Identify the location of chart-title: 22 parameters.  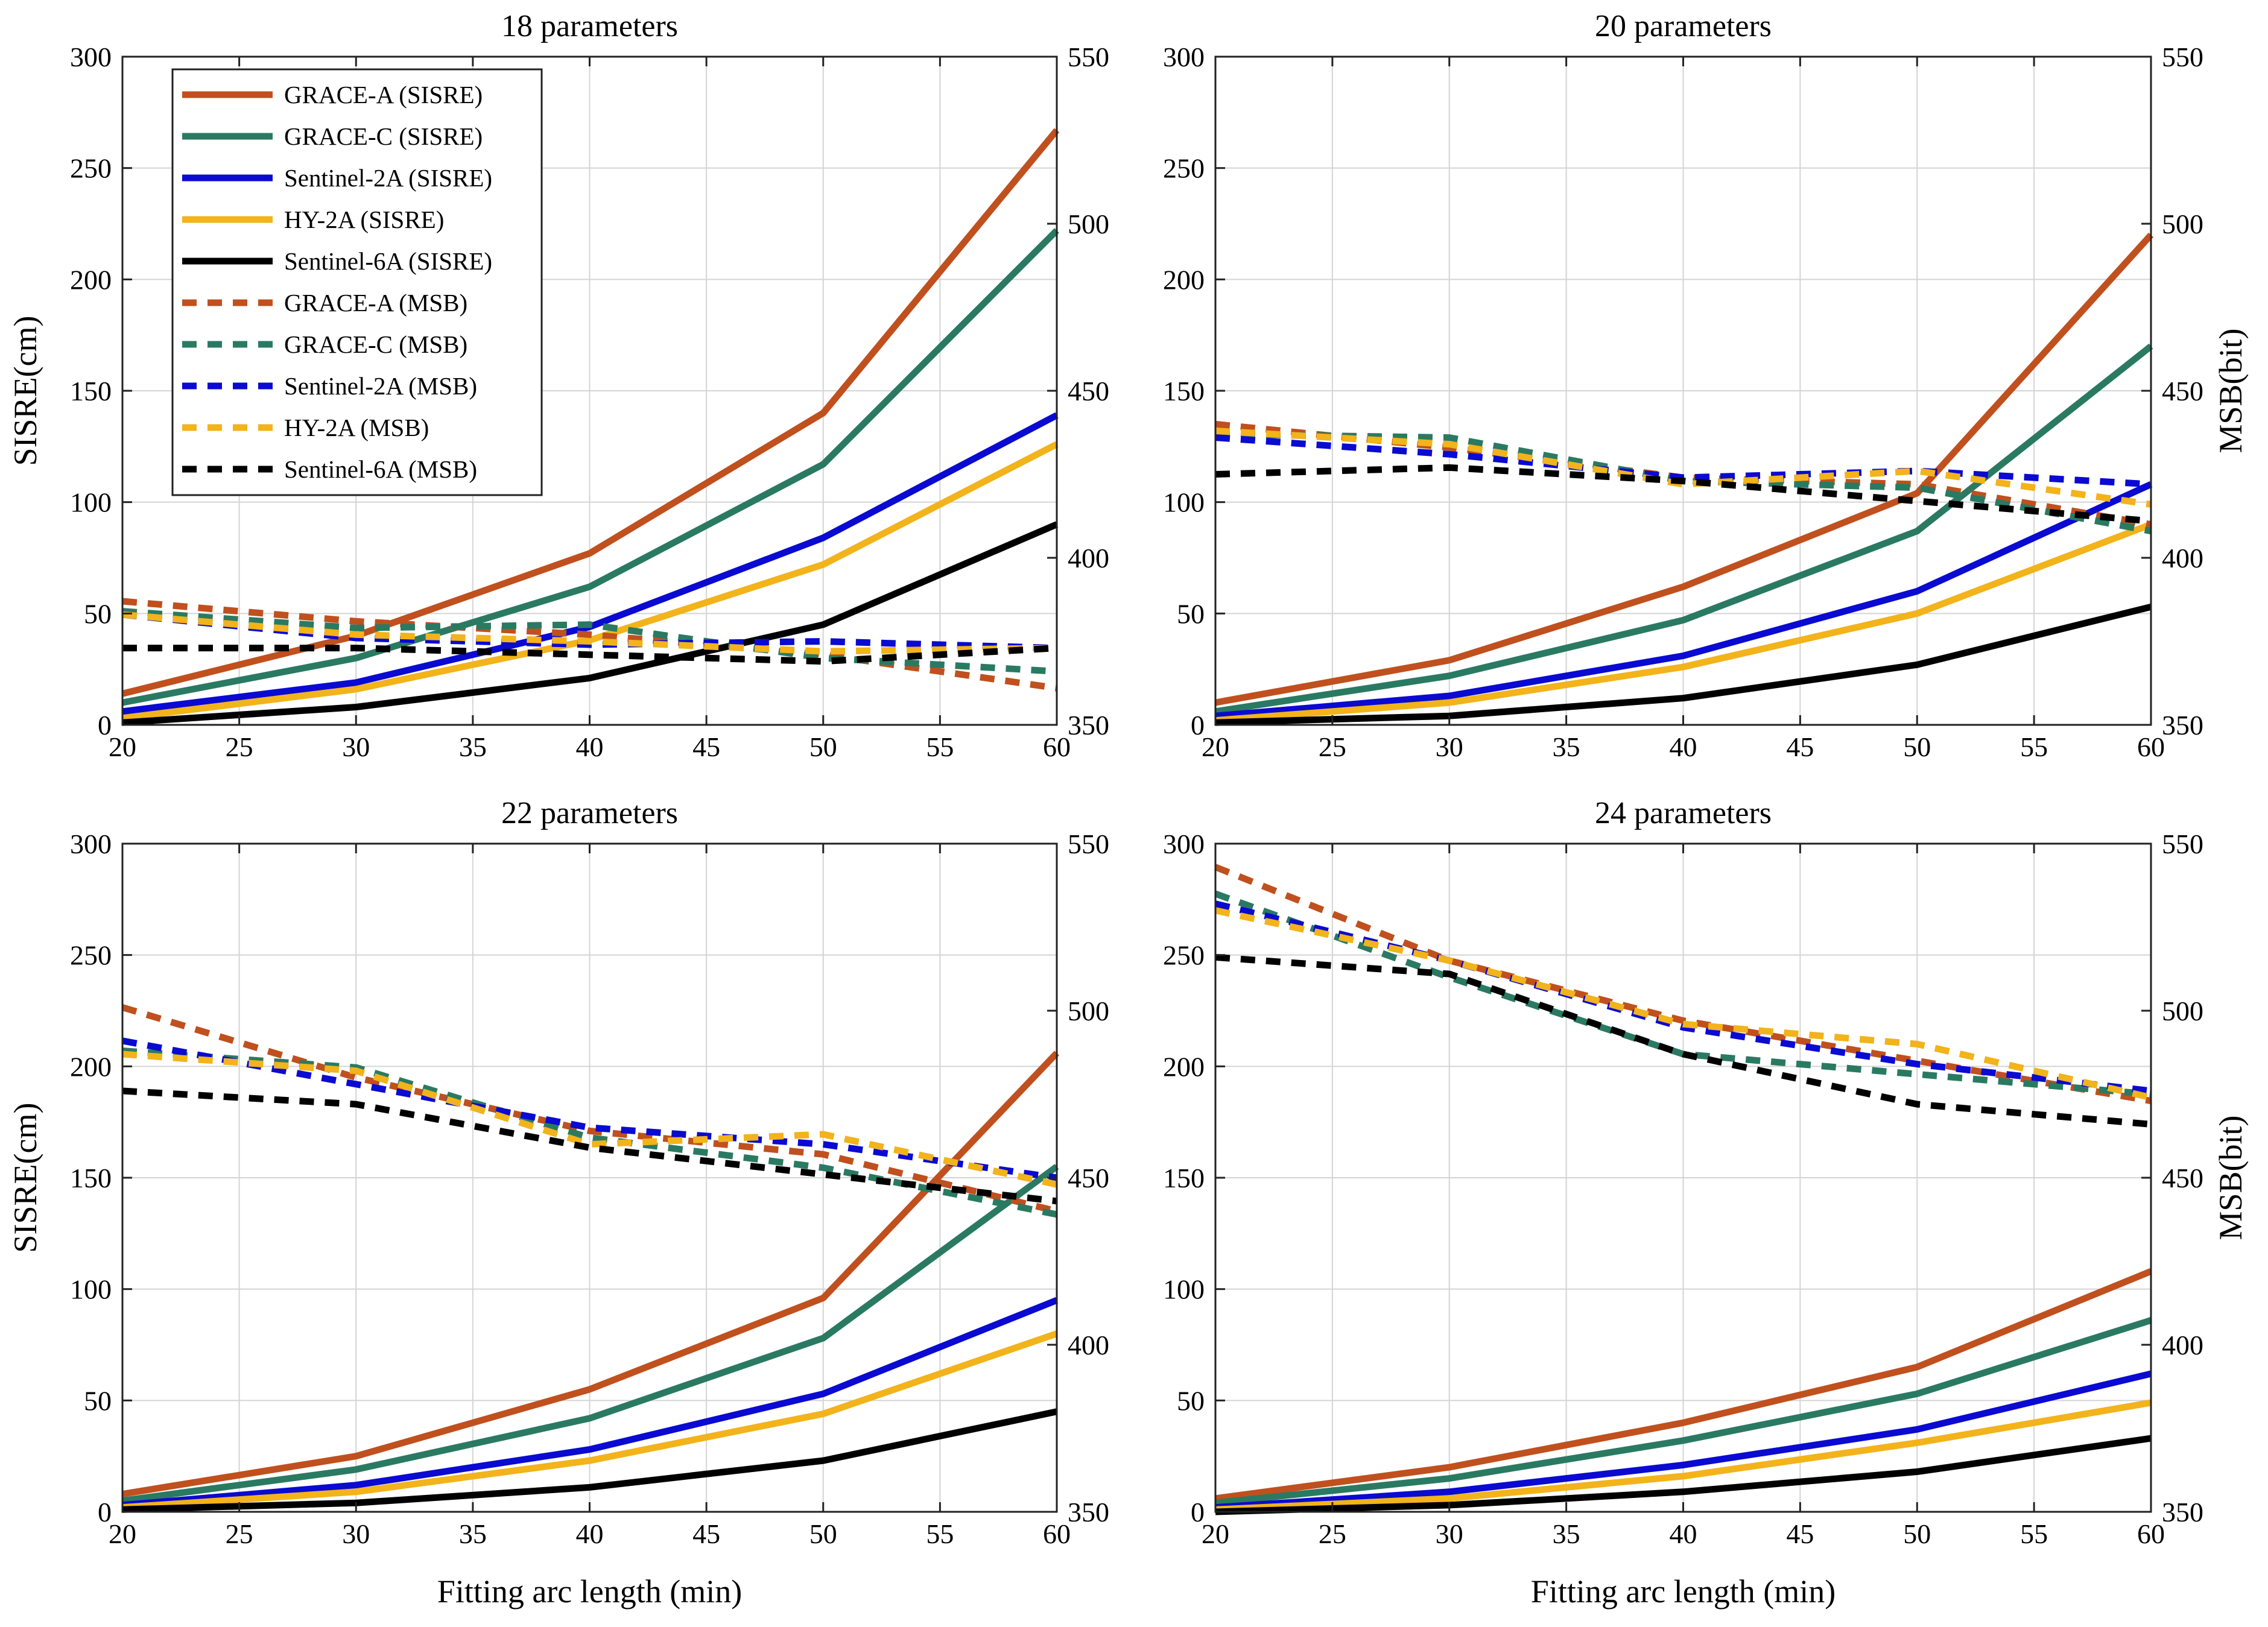
(589, 813).